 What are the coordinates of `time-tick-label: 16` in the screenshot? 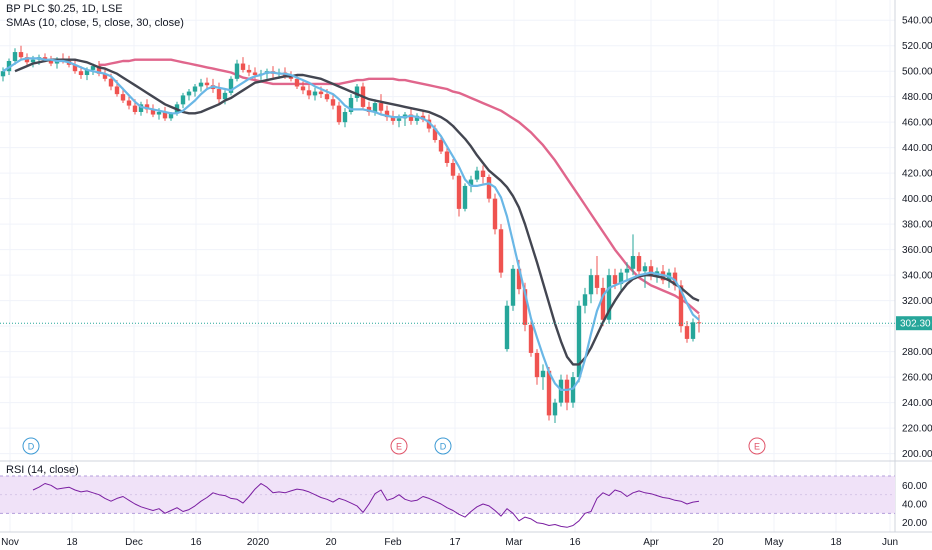 It's located at (196, 542).